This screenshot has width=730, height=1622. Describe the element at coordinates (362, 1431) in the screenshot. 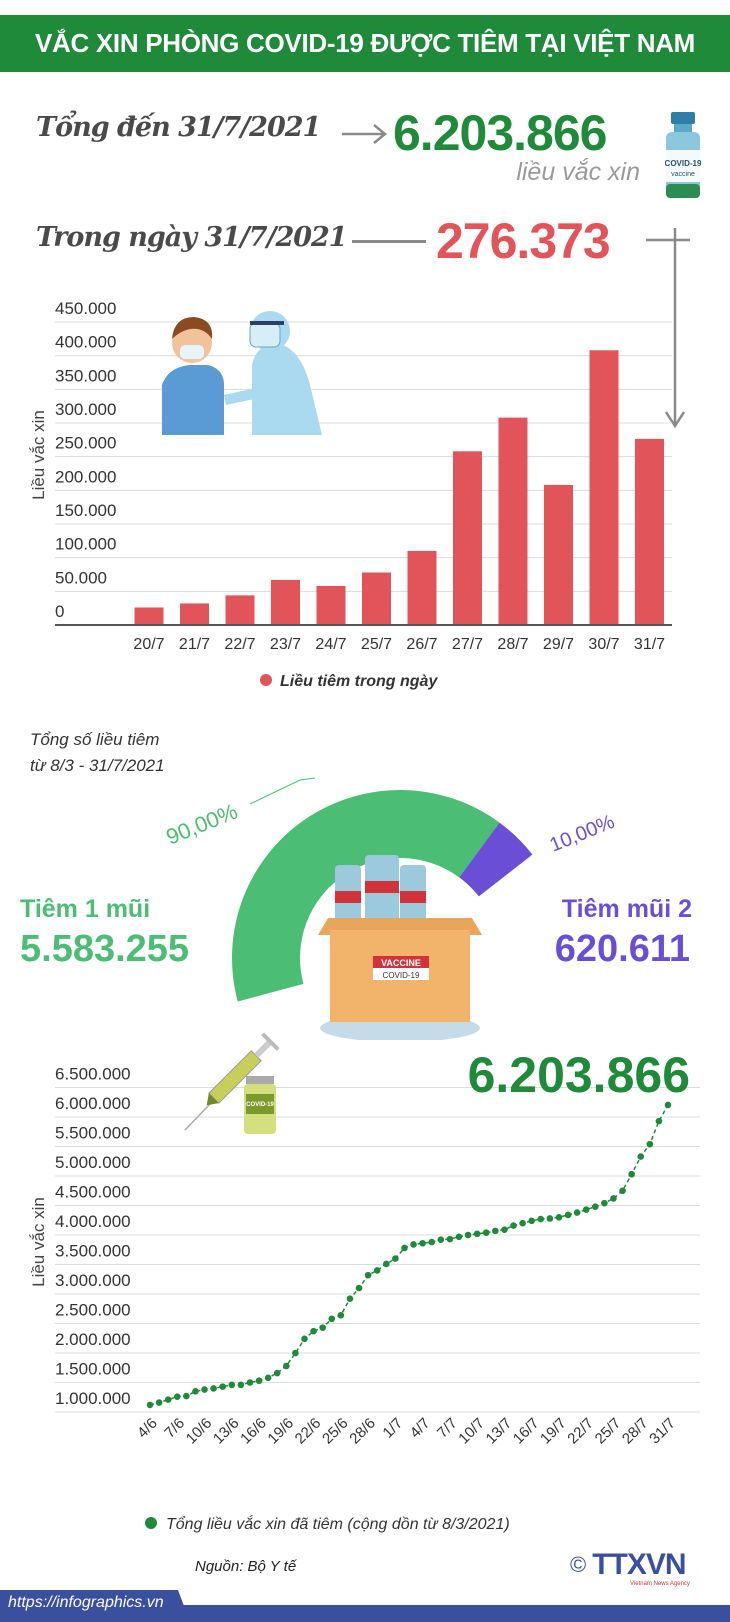

I see `x-tick-label: 28/6` at that location.